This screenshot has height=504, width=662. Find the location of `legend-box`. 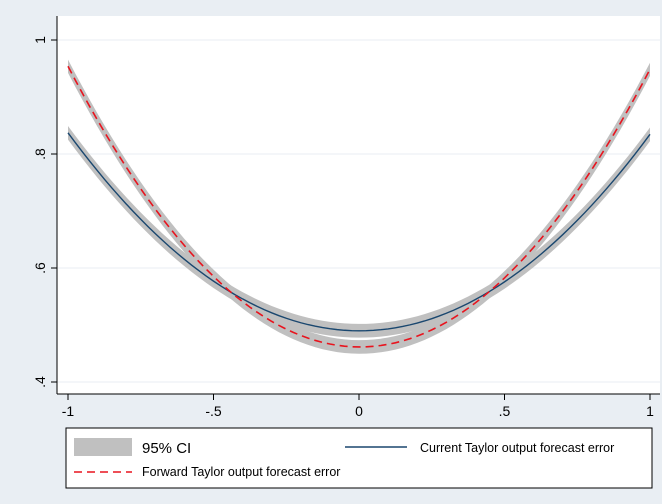

legend-box is located at coordinates (359, 458).